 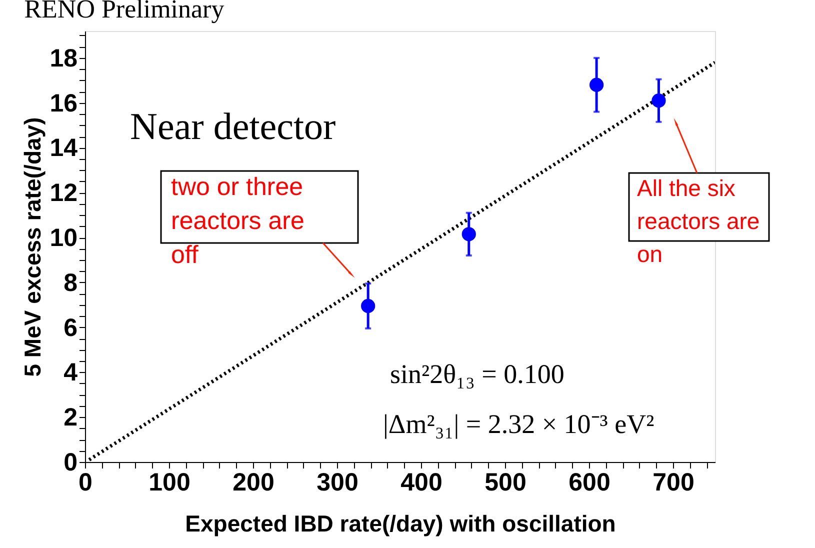 What do you see at coordinates (169, 482) in the screenshot?
I see `x-tick-label: 100` at bounding box center [169, 482].